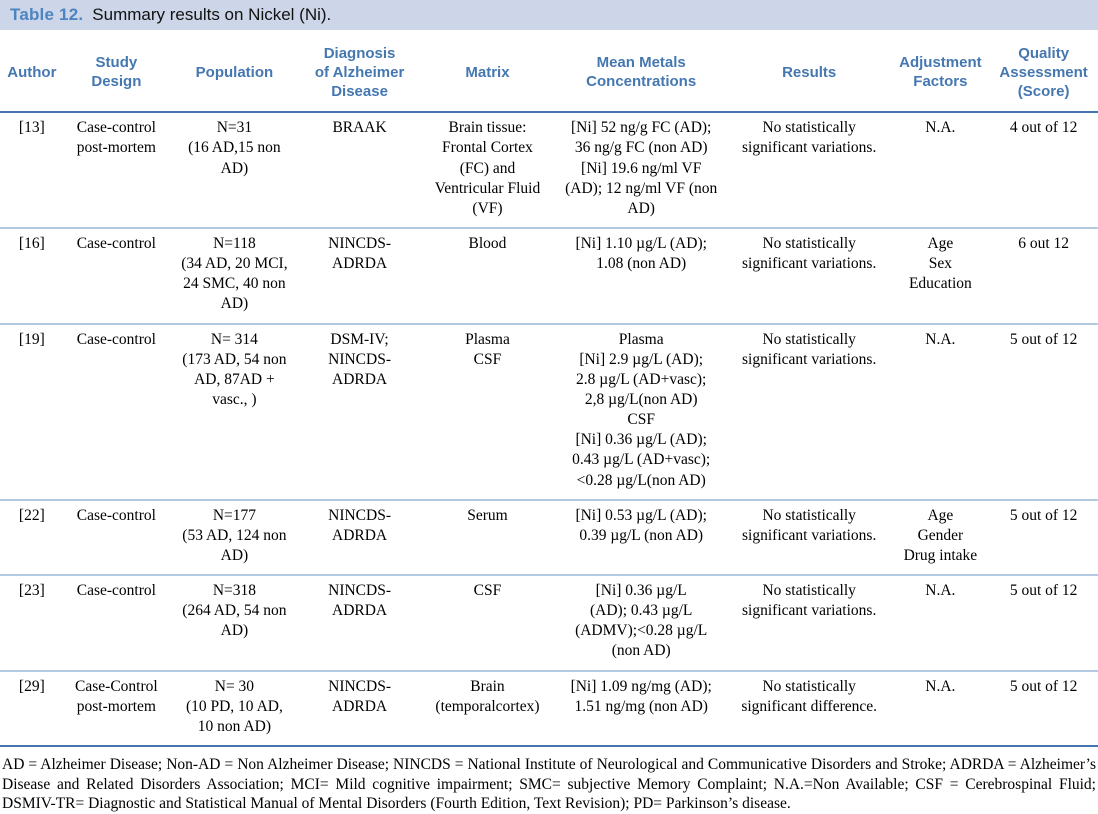  Describe the element at coordinates (32, 75) in the screenshot. I see `column-header-author: Author` at that location.